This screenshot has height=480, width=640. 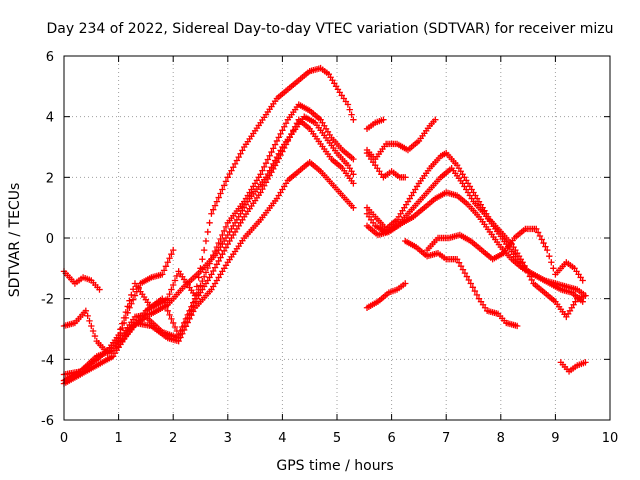 What do you see at coordinates (446, 438) in the screenshot?
I see `x-tick-label: 7` at bounding box center [446, 438].